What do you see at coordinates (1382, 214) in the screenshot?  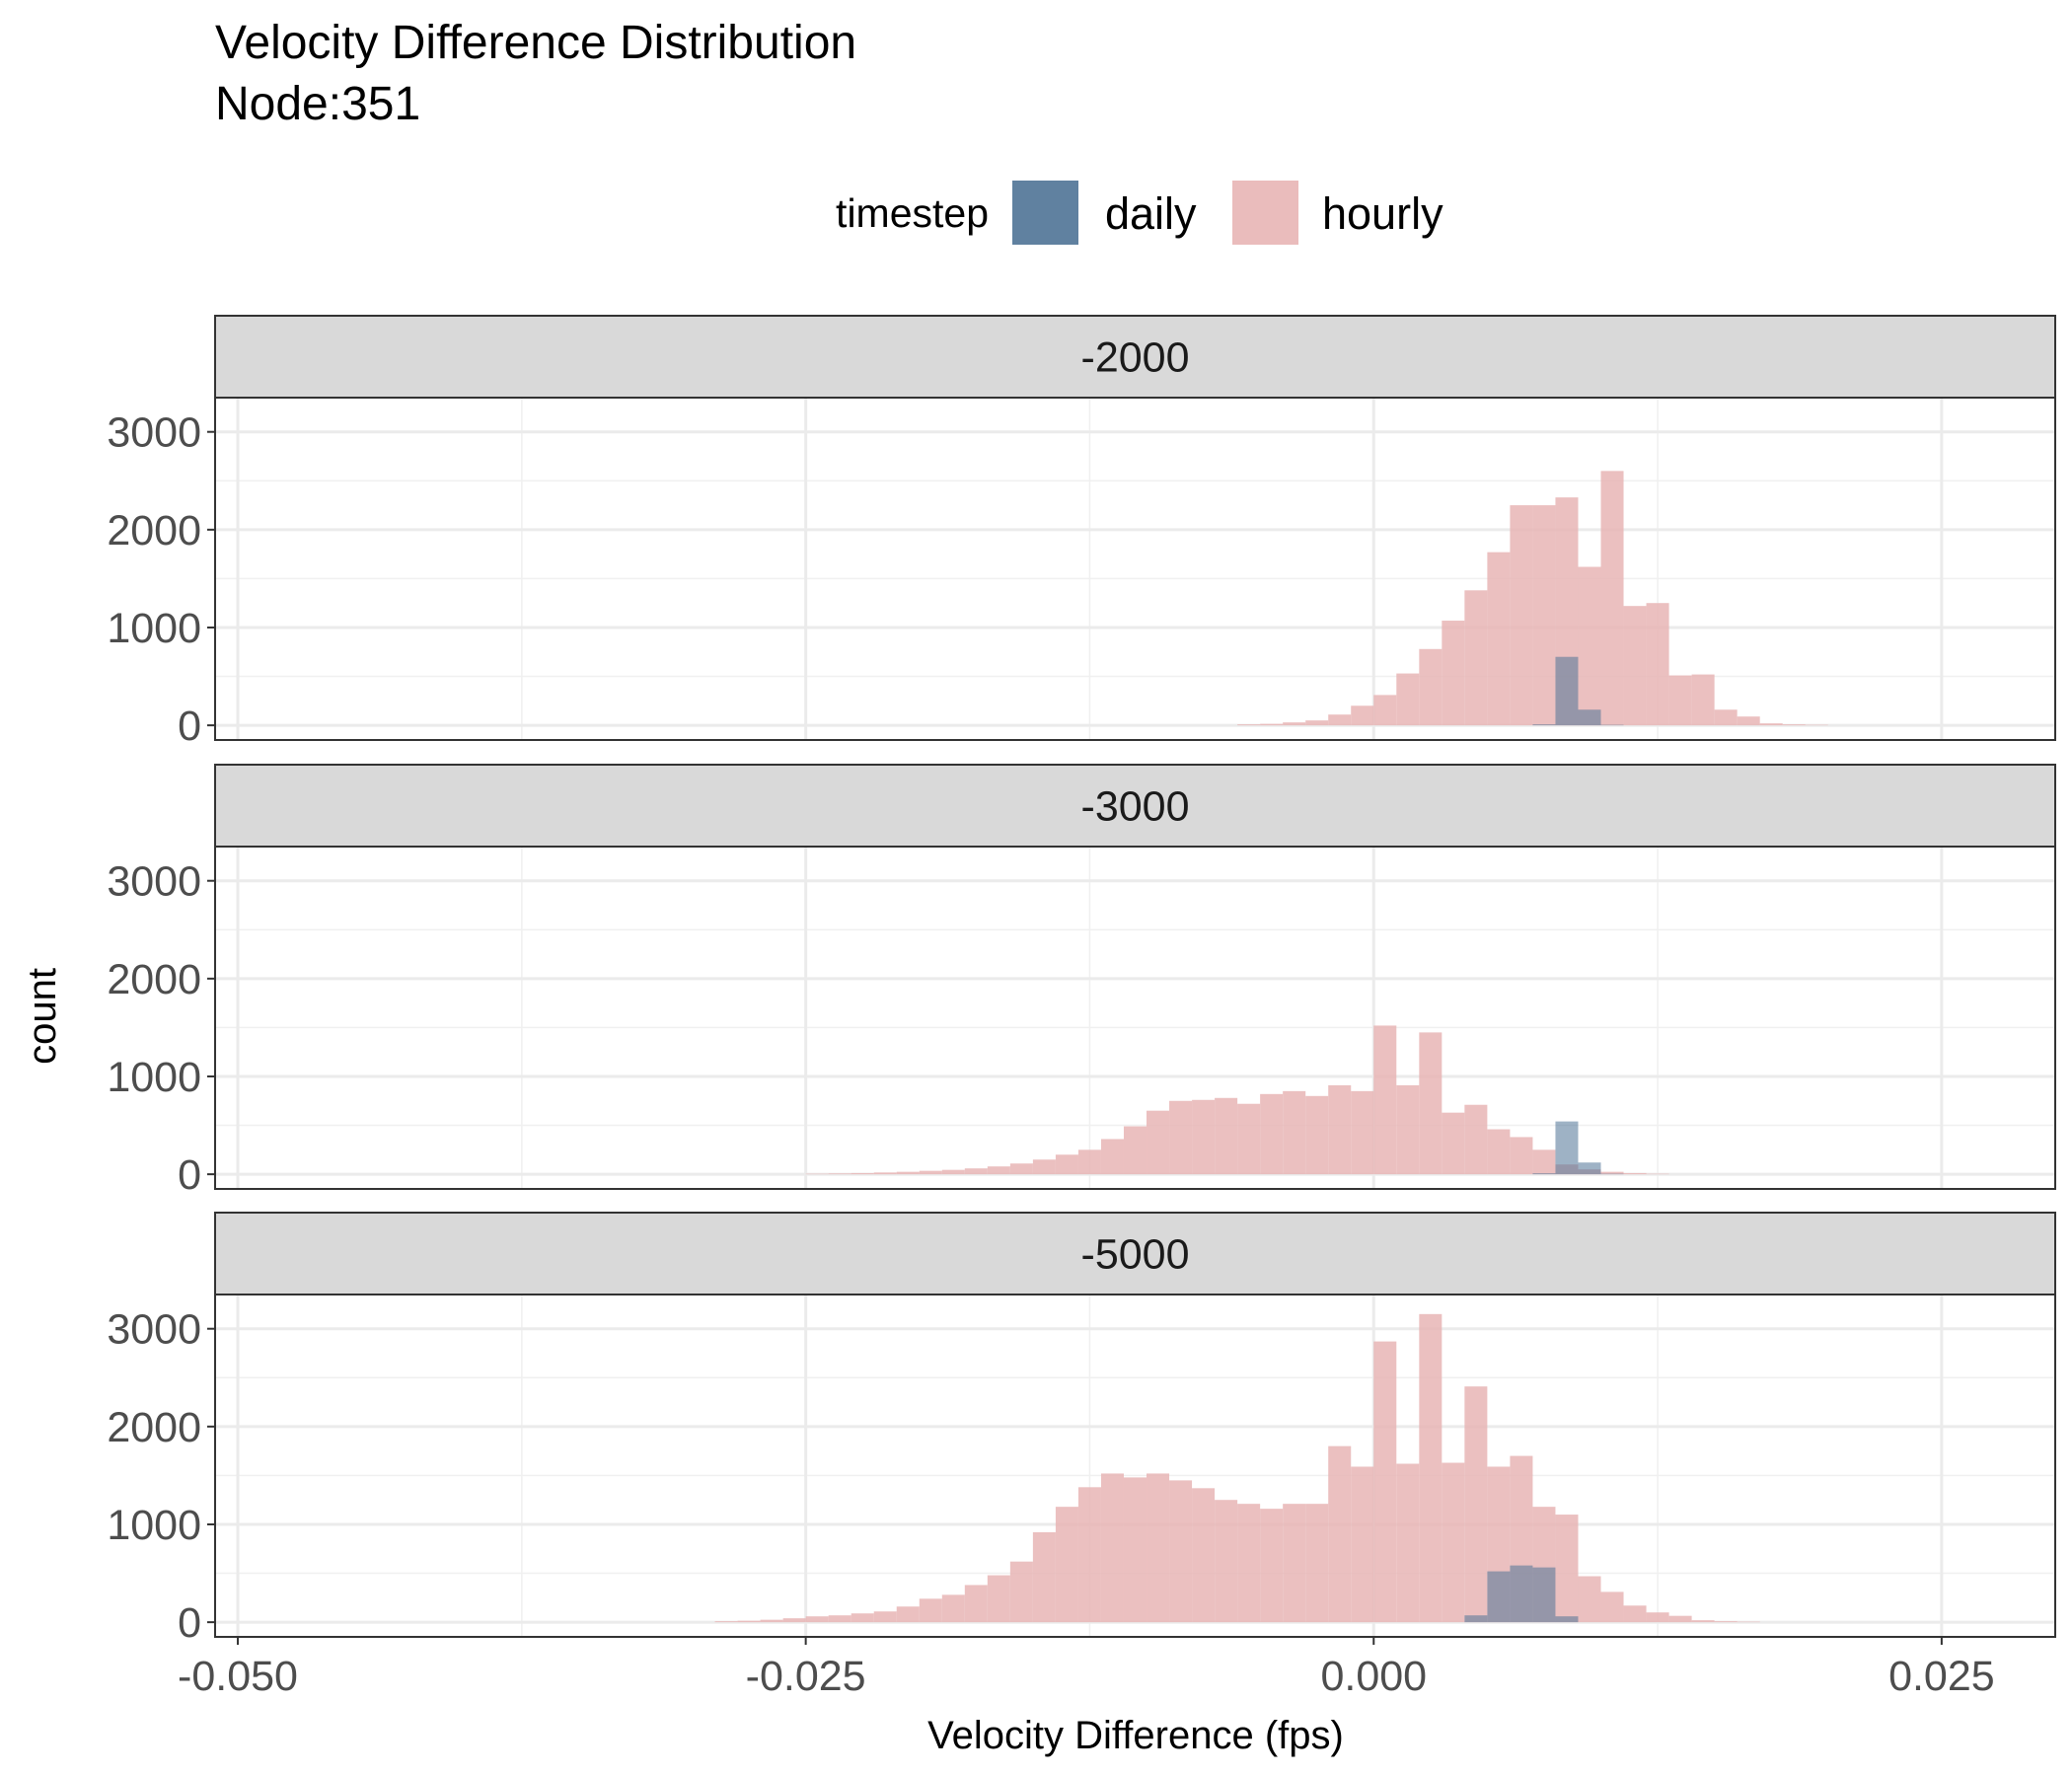 I see `legend-label-hourly: hourly` at bounding box center [1382, 214].